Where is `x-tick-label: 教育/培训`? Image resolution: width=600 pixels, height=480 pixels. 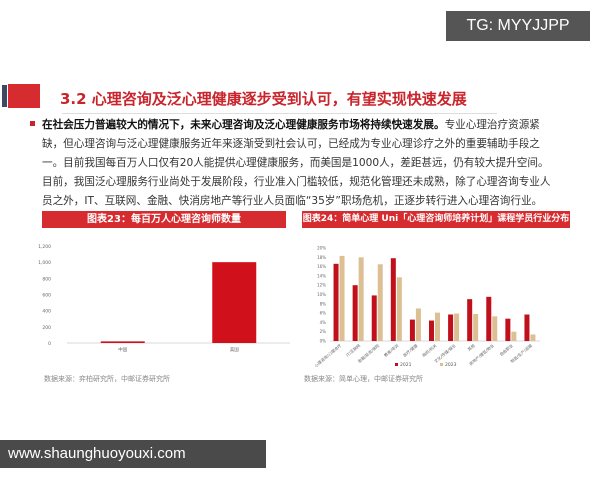
x-tick-label: 教育/培训 is located at coordinates (390, 350).